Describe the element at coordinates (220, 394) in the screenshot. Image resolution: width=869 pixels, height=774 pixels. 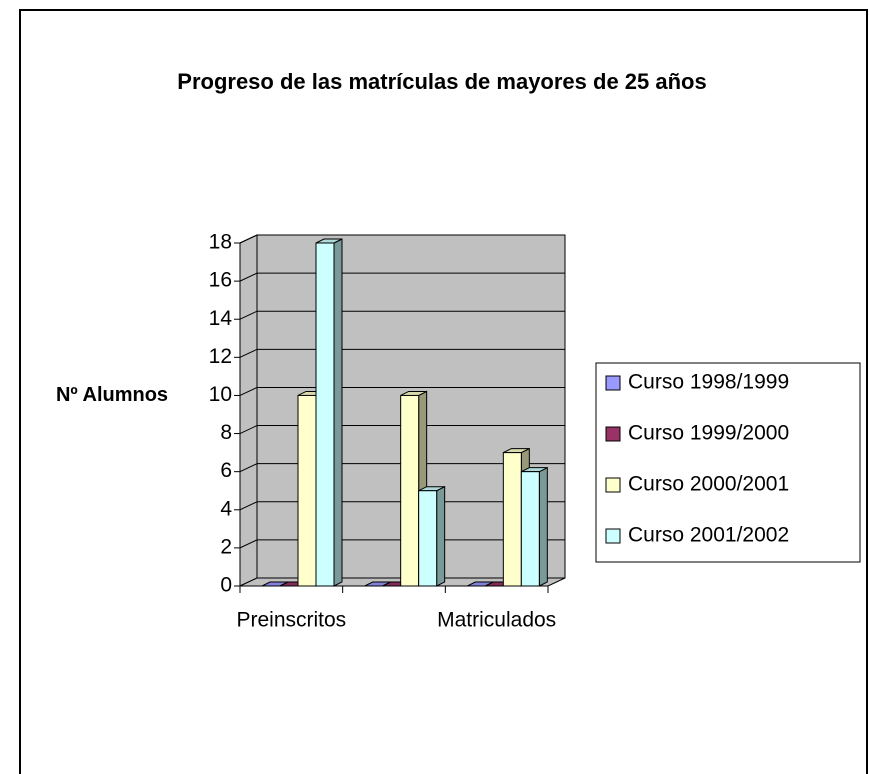
I see `y-tick-label: 10` at that location.